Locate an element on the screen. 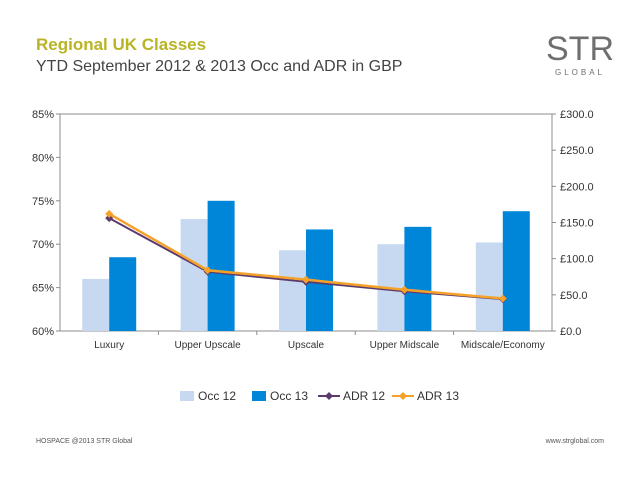 The width and height of the screenshot is (638, 479). right-axis-tick-label: £0.0 is located at coordinates (570, 332).